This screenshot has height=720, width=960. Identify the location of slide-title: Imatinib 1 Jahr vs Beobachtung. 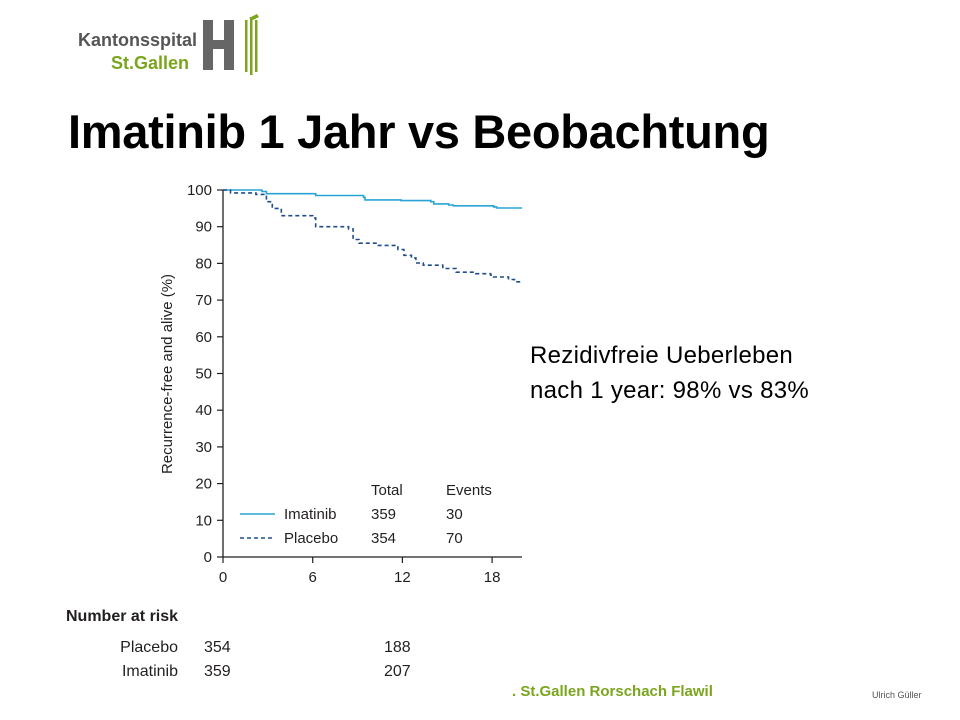
(419, 131).